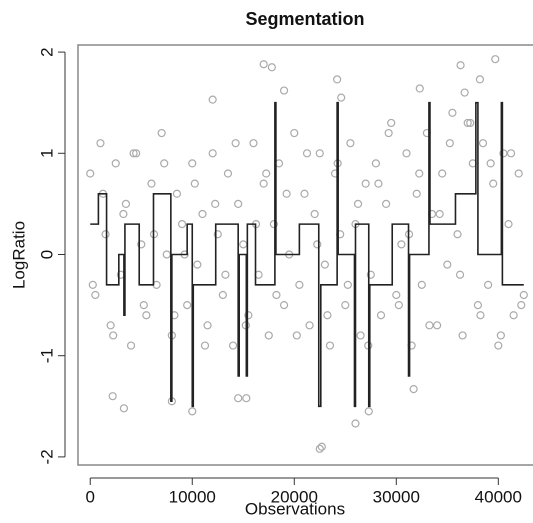 The height and width of the screenshot is (523, 533). I want to click on x-tick-label: 30000, so click(396, 496).